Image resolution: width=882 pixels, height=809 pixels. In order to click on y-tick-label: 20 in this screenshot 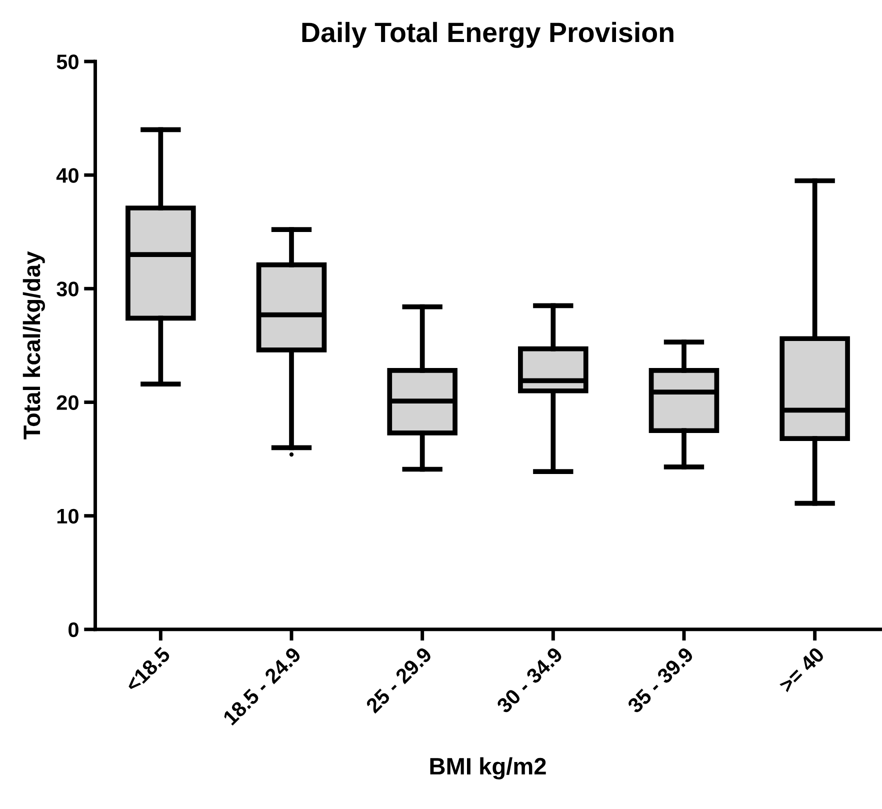, I will do `click(67, 402)`.